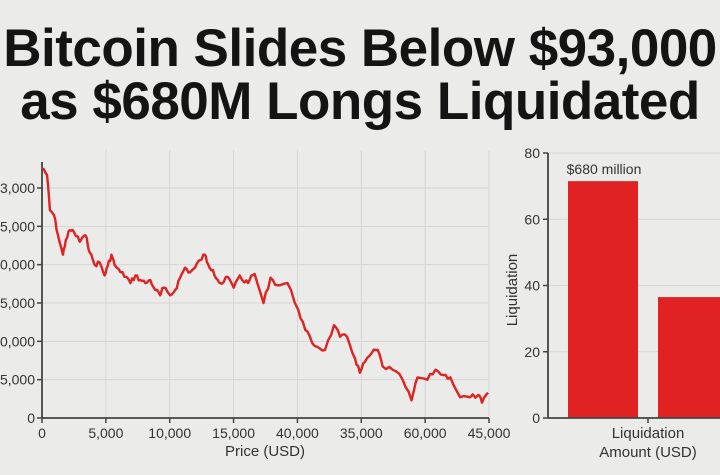 This screenshot has height=475, width=720. What do you see at coordinates (233, 433) in the screenshot?
I see `x-tick-label: 15,000` at bounding box center [233, 433].